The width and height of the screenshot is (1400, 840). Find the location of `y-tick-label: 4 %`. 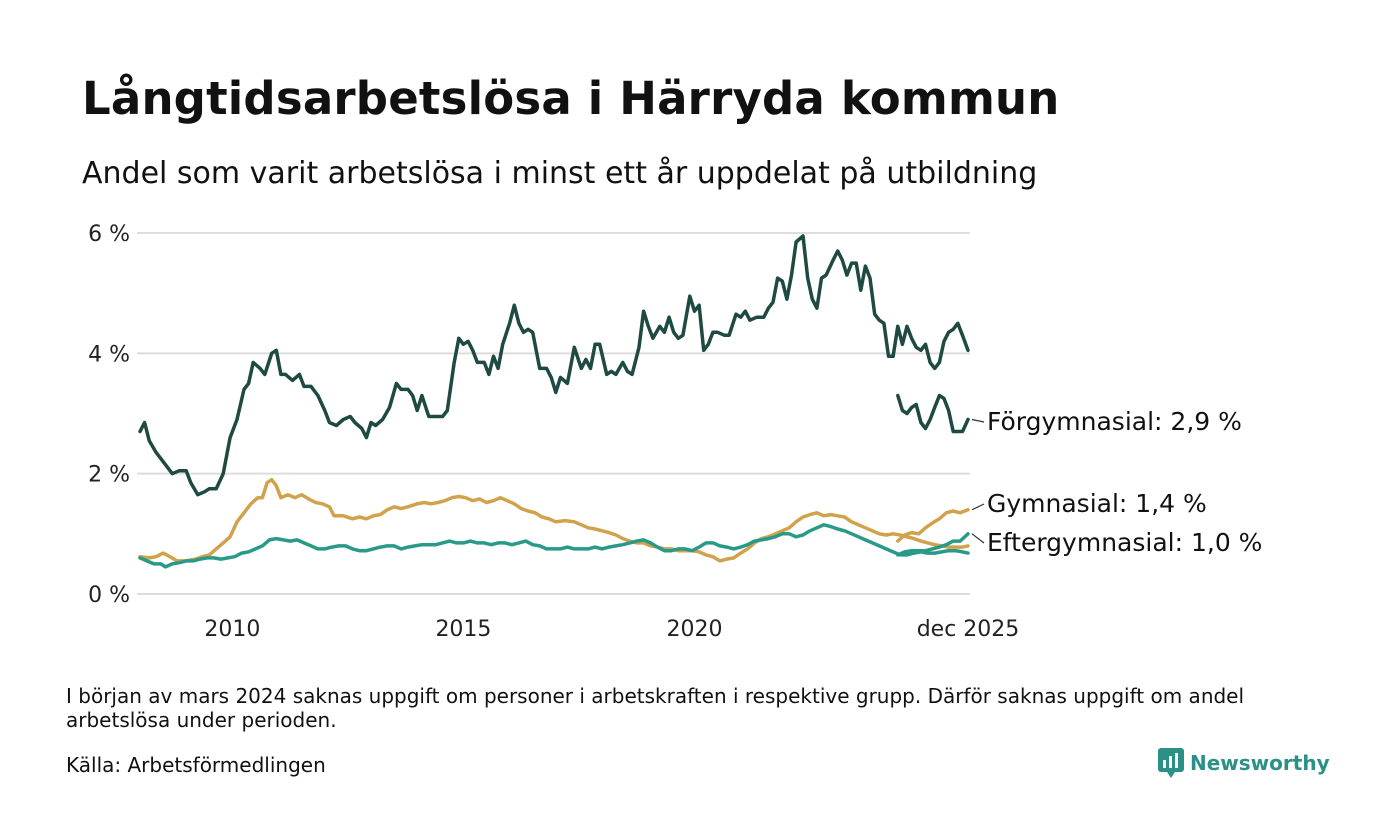

y-tick-label: 4 % is located at coordinates (109, 354).